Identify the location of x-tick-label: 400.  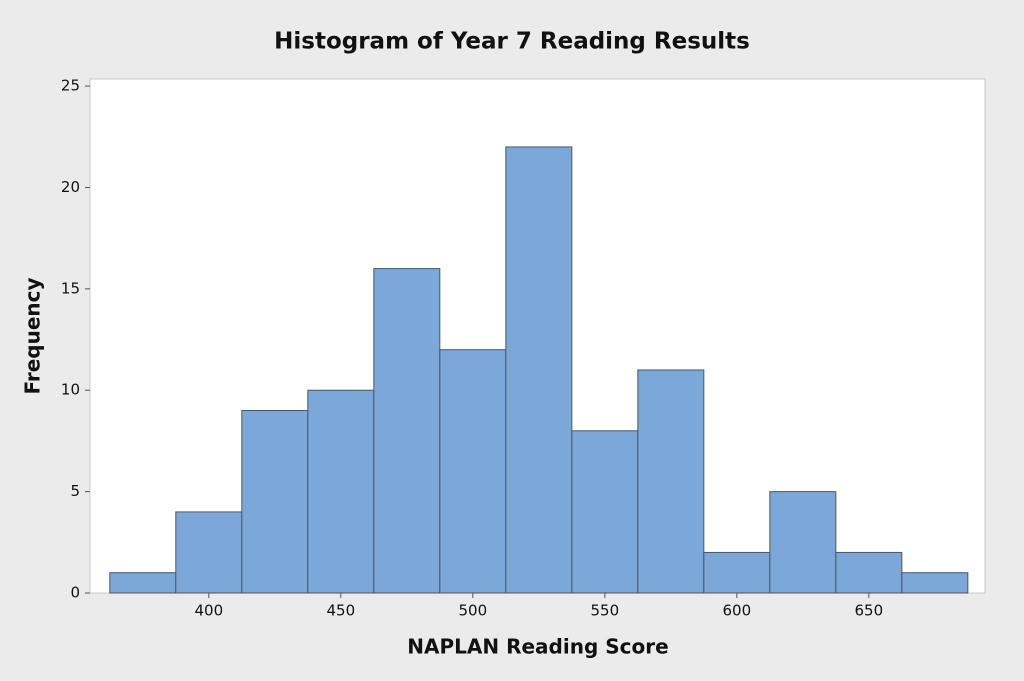
(208, 611).